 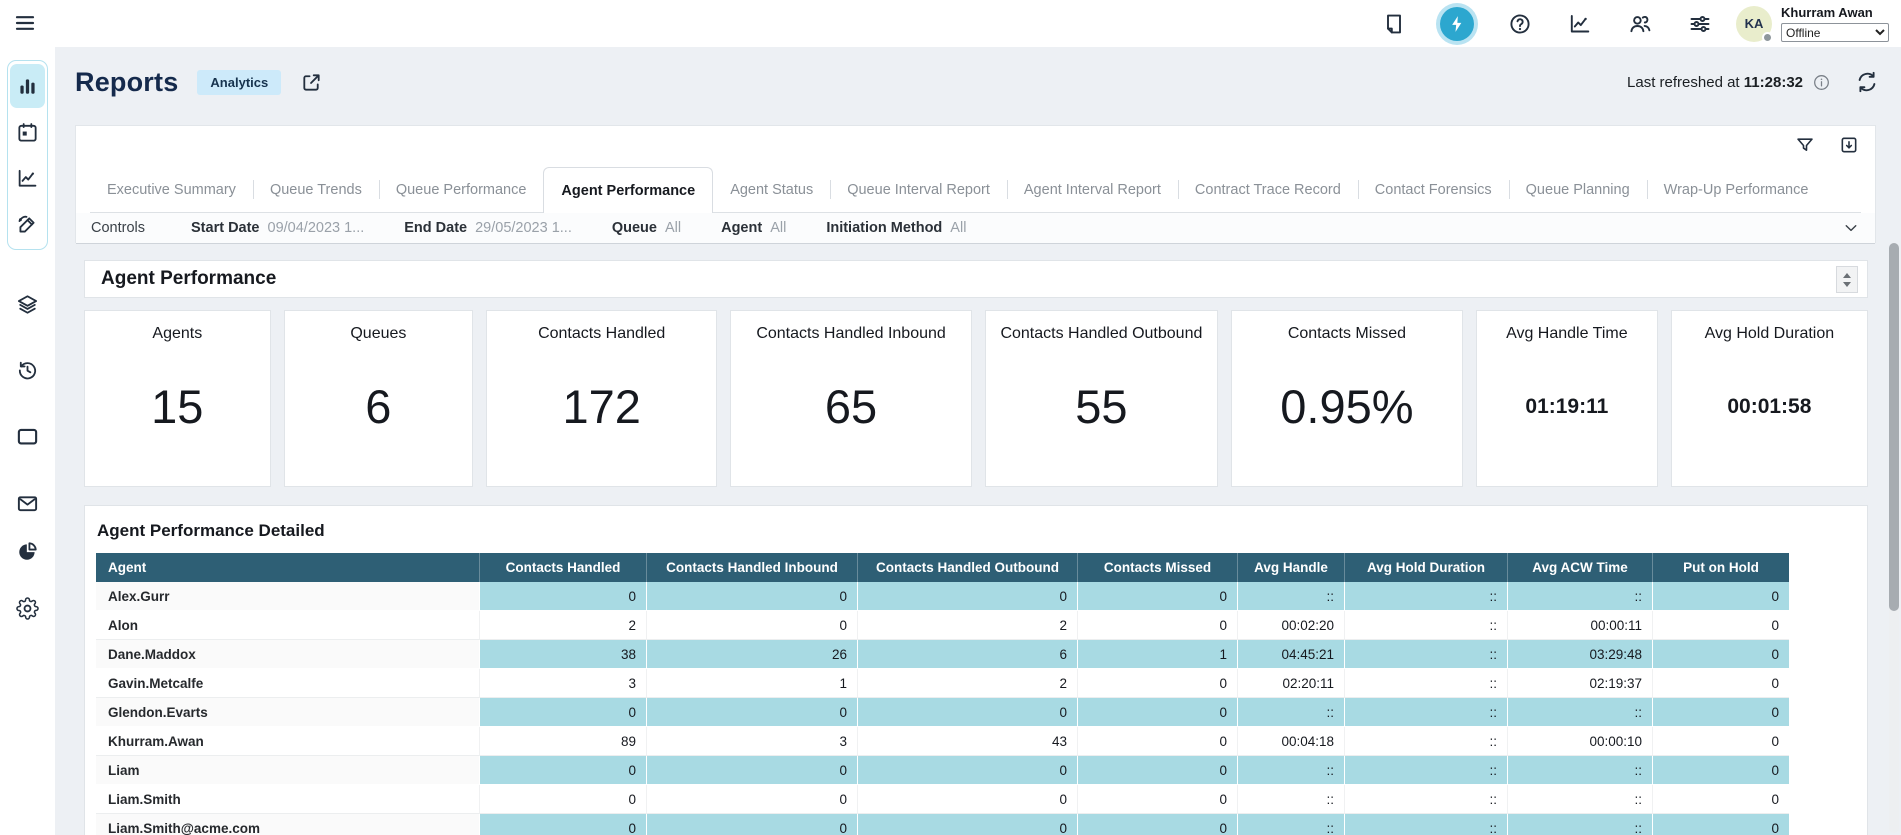 What do you see at coordinates (1520, 24) in the screenshot?
I see `help-icon` at bounding box center [1520, 24].